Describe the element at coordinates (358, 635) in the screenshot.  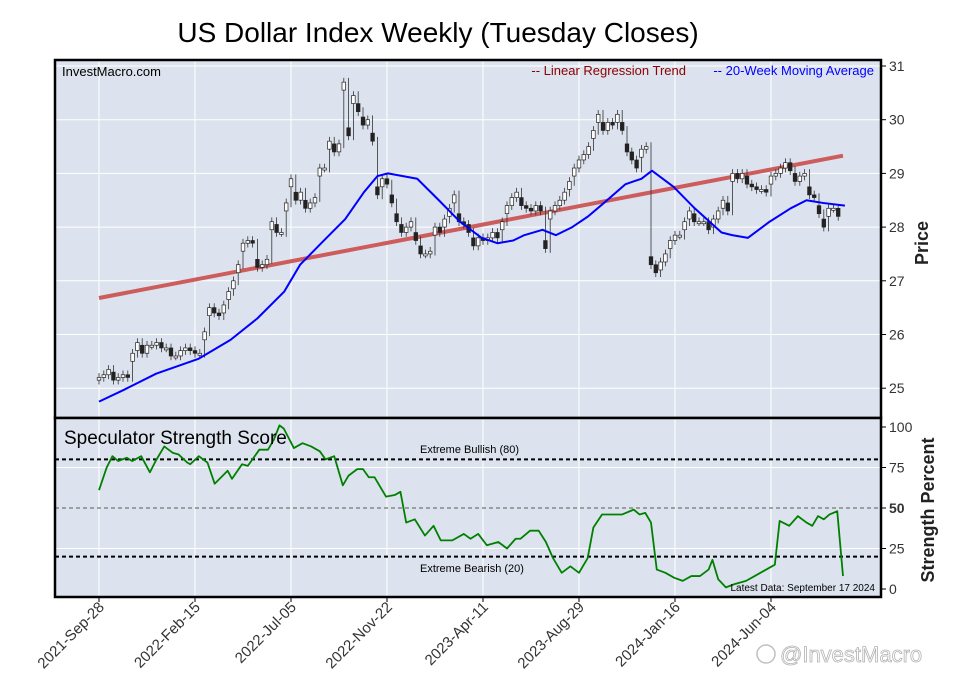
I see `x-tick-label: 2022-Nov-22` at that location.